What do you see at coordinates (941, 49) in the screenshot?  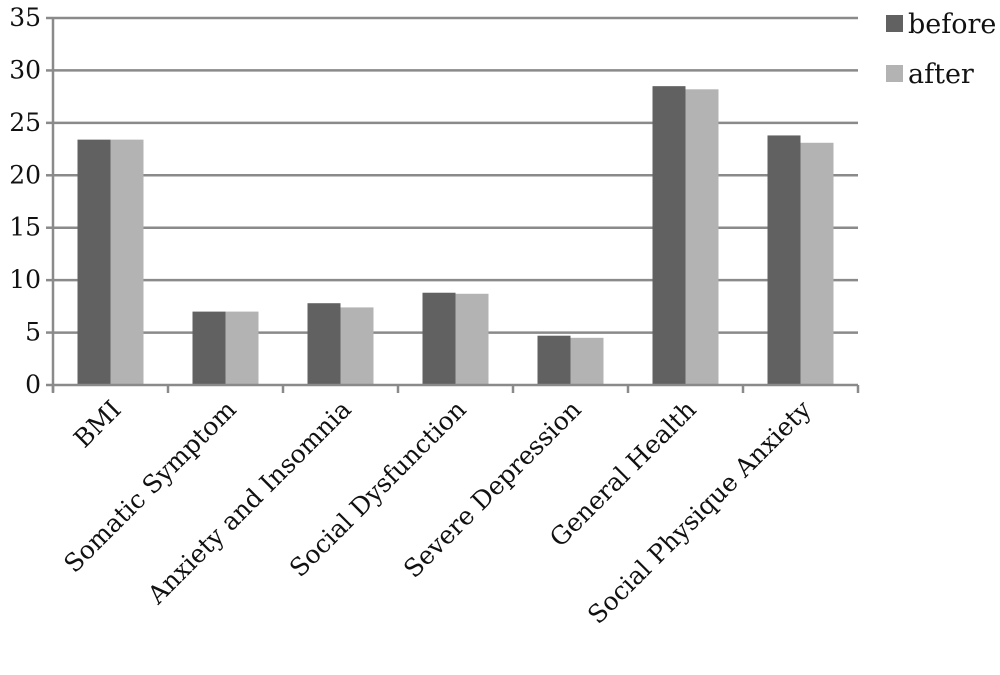 I see `legend: before after` at bounding box center [941, 49].